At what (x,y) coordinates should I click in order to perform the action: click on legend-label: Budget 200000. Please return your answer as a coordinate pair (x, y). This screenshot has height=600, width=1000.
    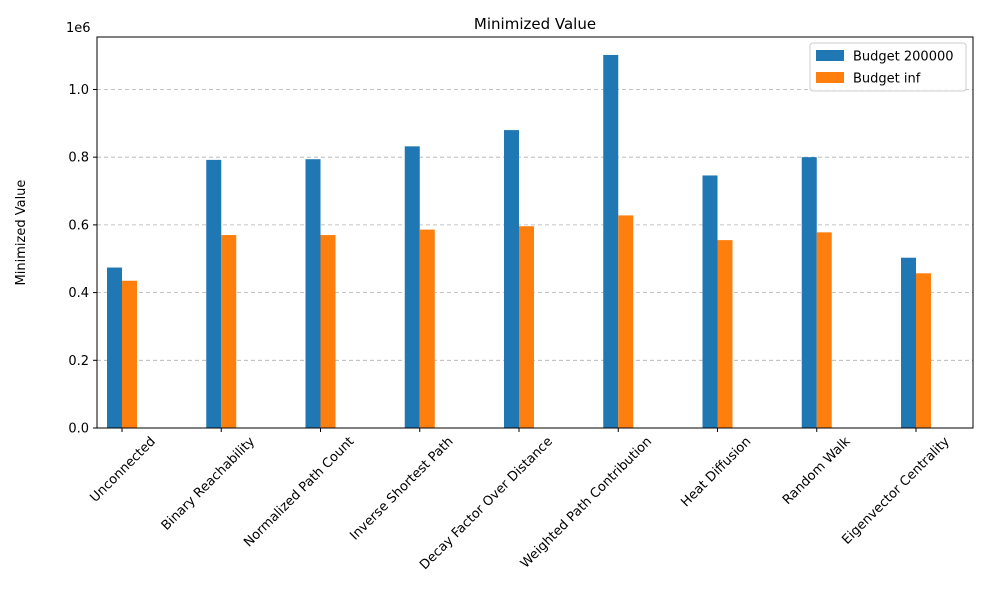
    Looking at the image, I should click on (903, 57).